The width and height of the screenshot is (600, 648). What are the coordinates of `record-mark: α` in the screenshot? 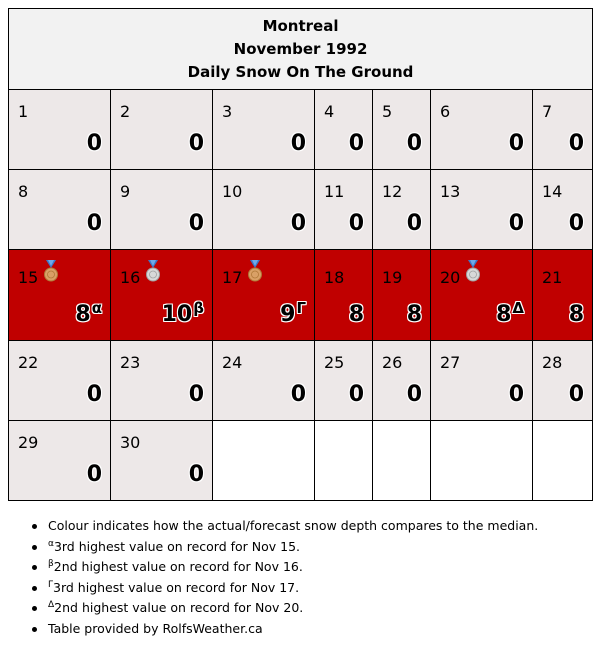 It's located at (96, 308).